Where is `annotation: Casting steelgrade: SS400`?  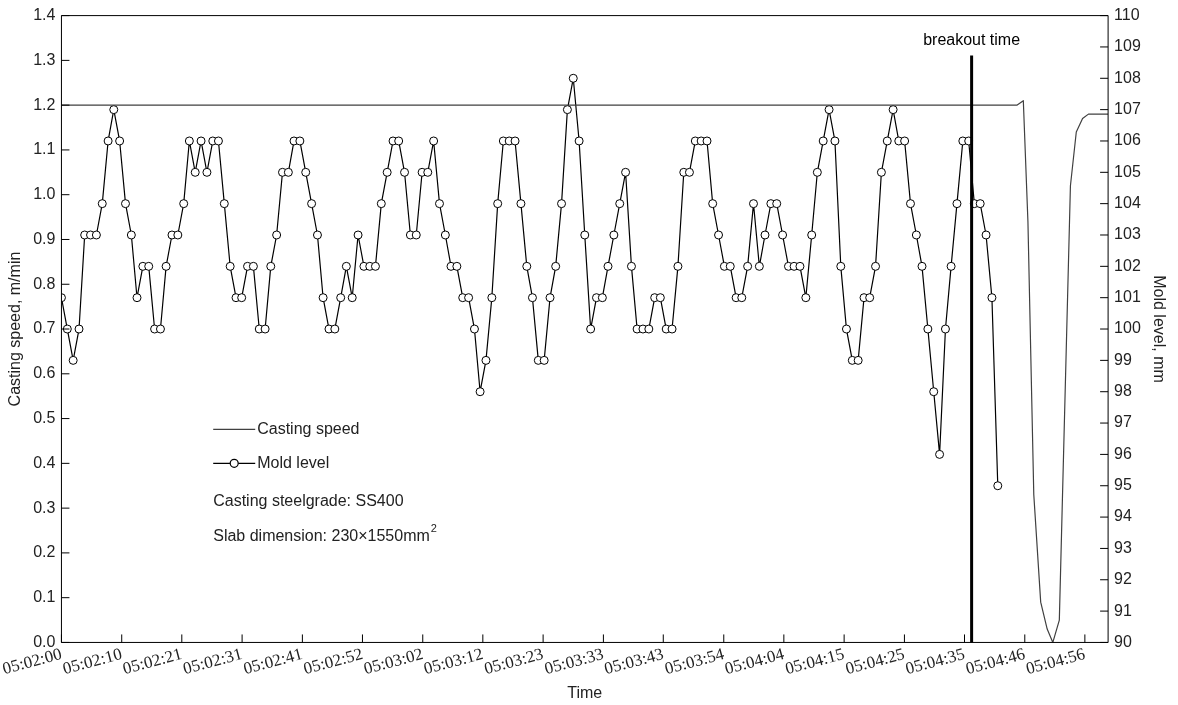 annotation: Casting steelgrade: SS400 is located at coordinates (308, 500).